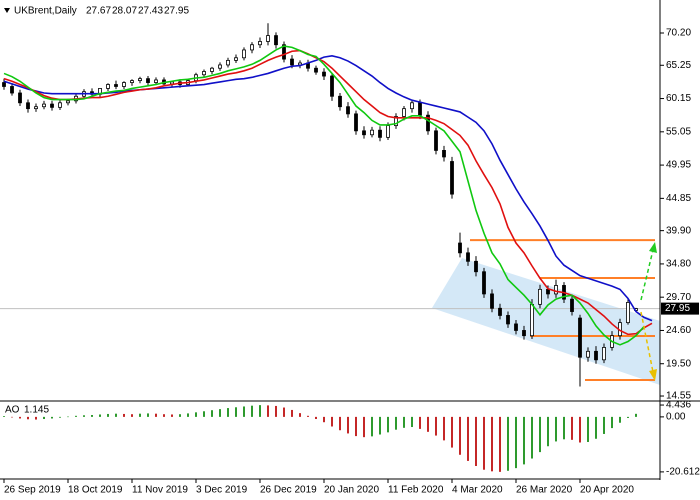 The width and height of the screenshot is (700, 500). What do you see at coordinates (288, 490) in the screenshot?
I see `x-tick-label: 26 Dec 2019` at bounding box center [288, 490].